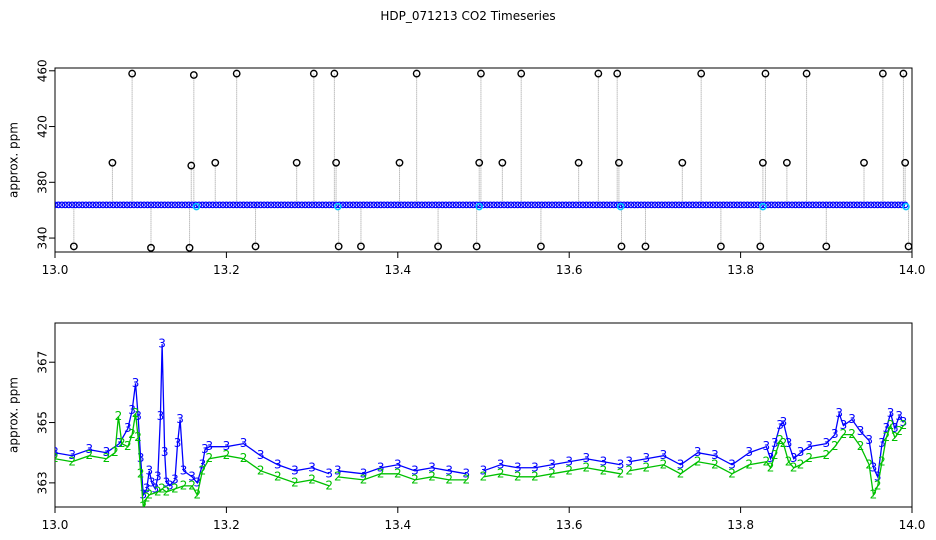  Describe the element at coordinates (740, 525) in the screenshot. I see `x-tick-label: 13.8` at that location.